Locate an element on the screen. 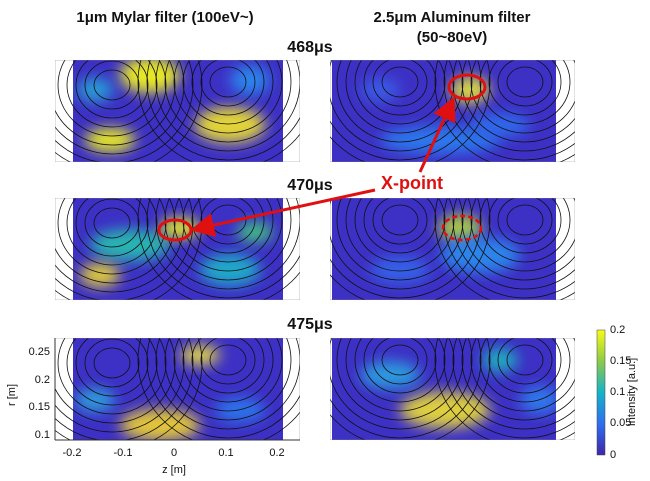 This screenshot has height=481, width=650. z-tick-label: 0.1 is located at coordinates (225, 453).